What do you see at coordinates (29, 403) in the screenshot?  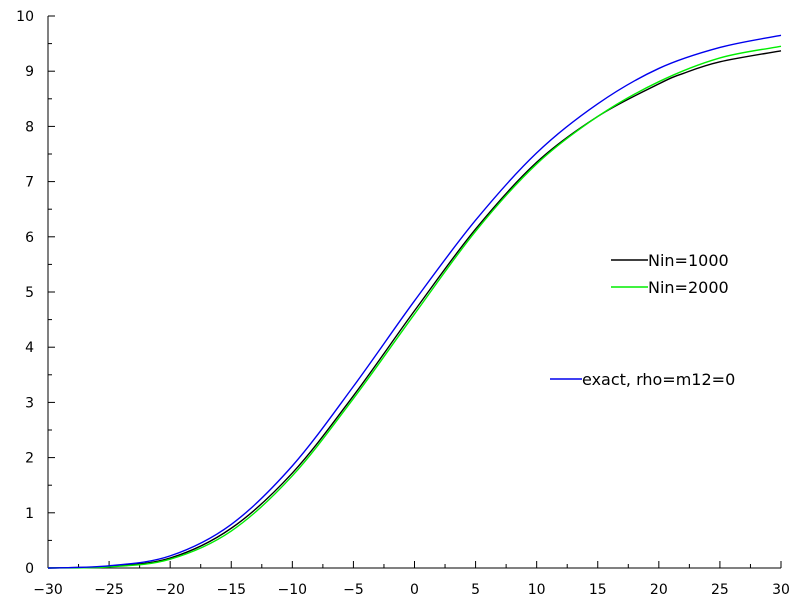 I see `y-tick-label: 3` at bounding box center [29, 403].